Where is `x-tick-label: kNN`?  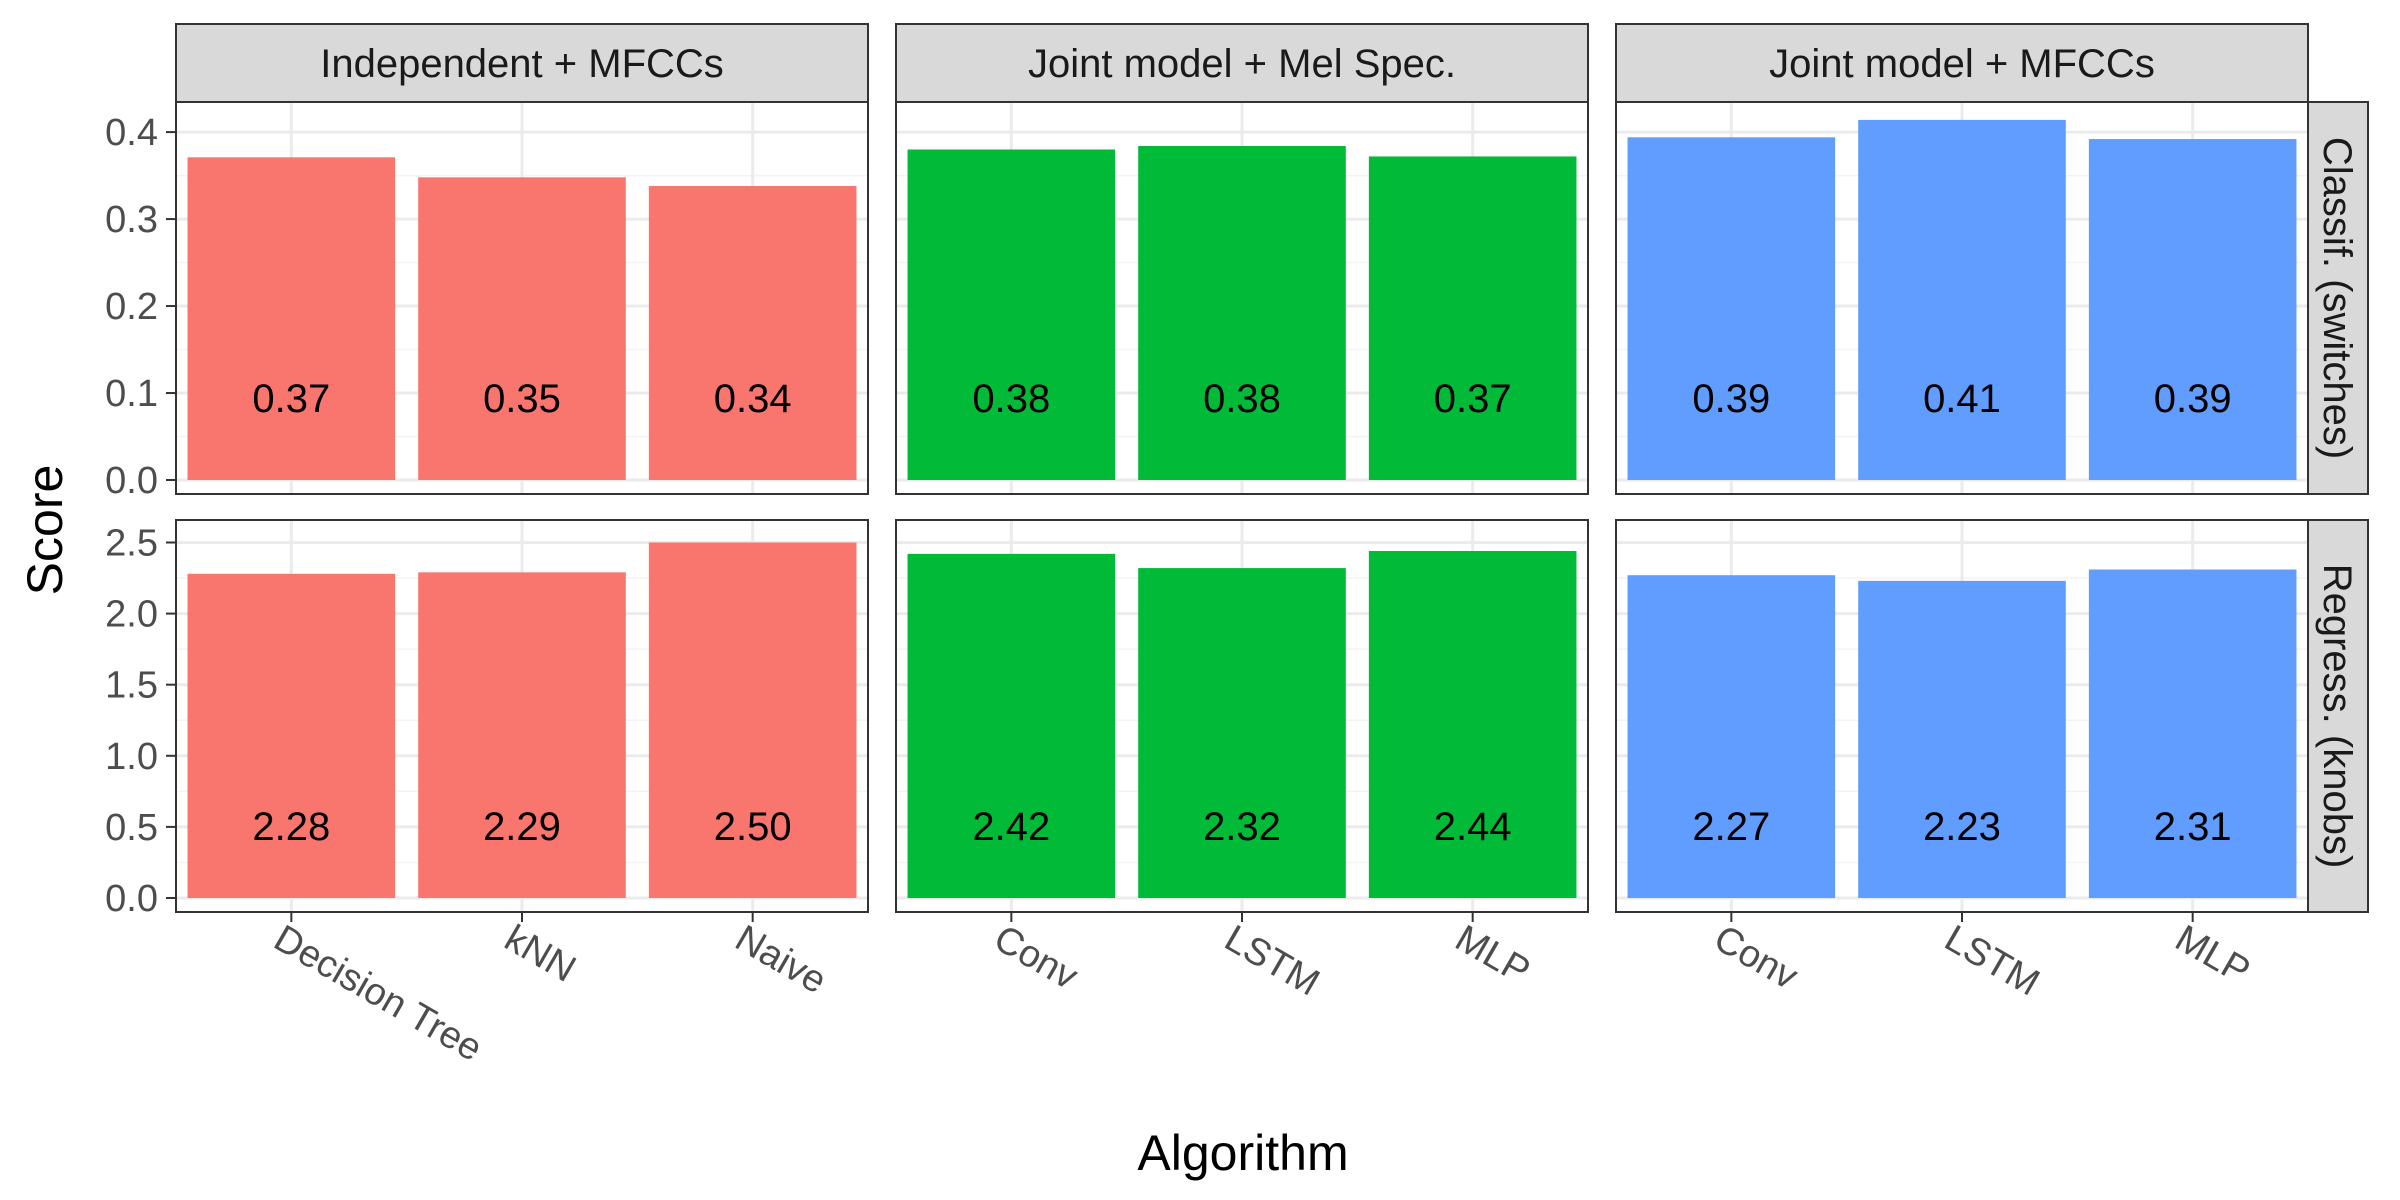 x-tick-label: kNN is located at coordinates (540, 953).